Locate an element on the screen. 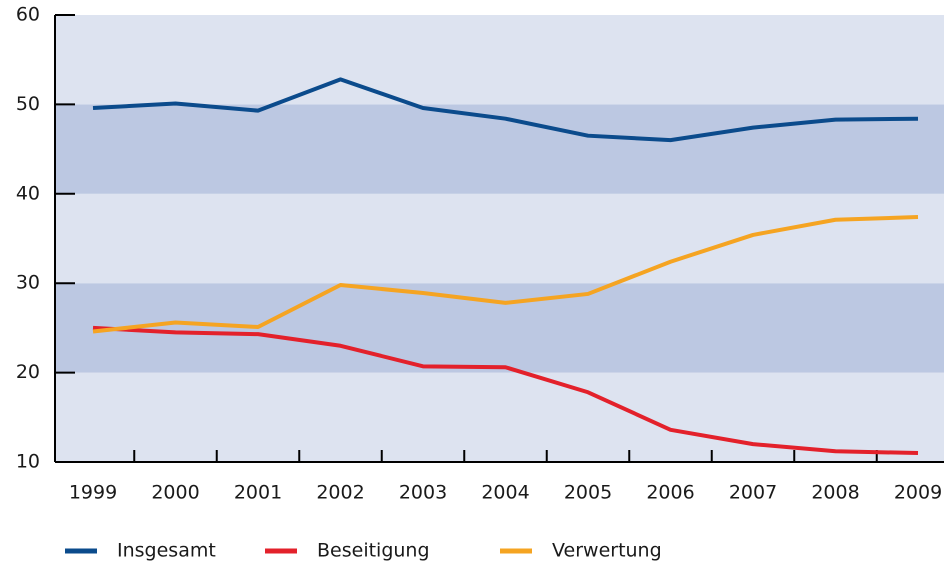 The width and height of the screenshot is (944, 565). y-tick-label: 10 is located at coordinates (28, 462).